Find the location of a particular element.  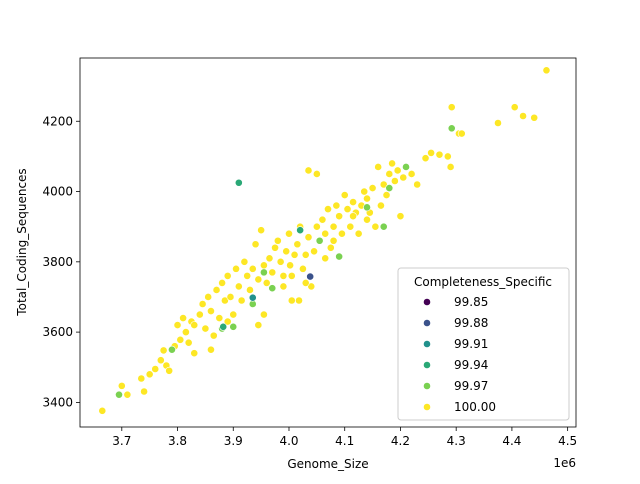

legend-label: 99.94 is located at coordinates (471, 365).